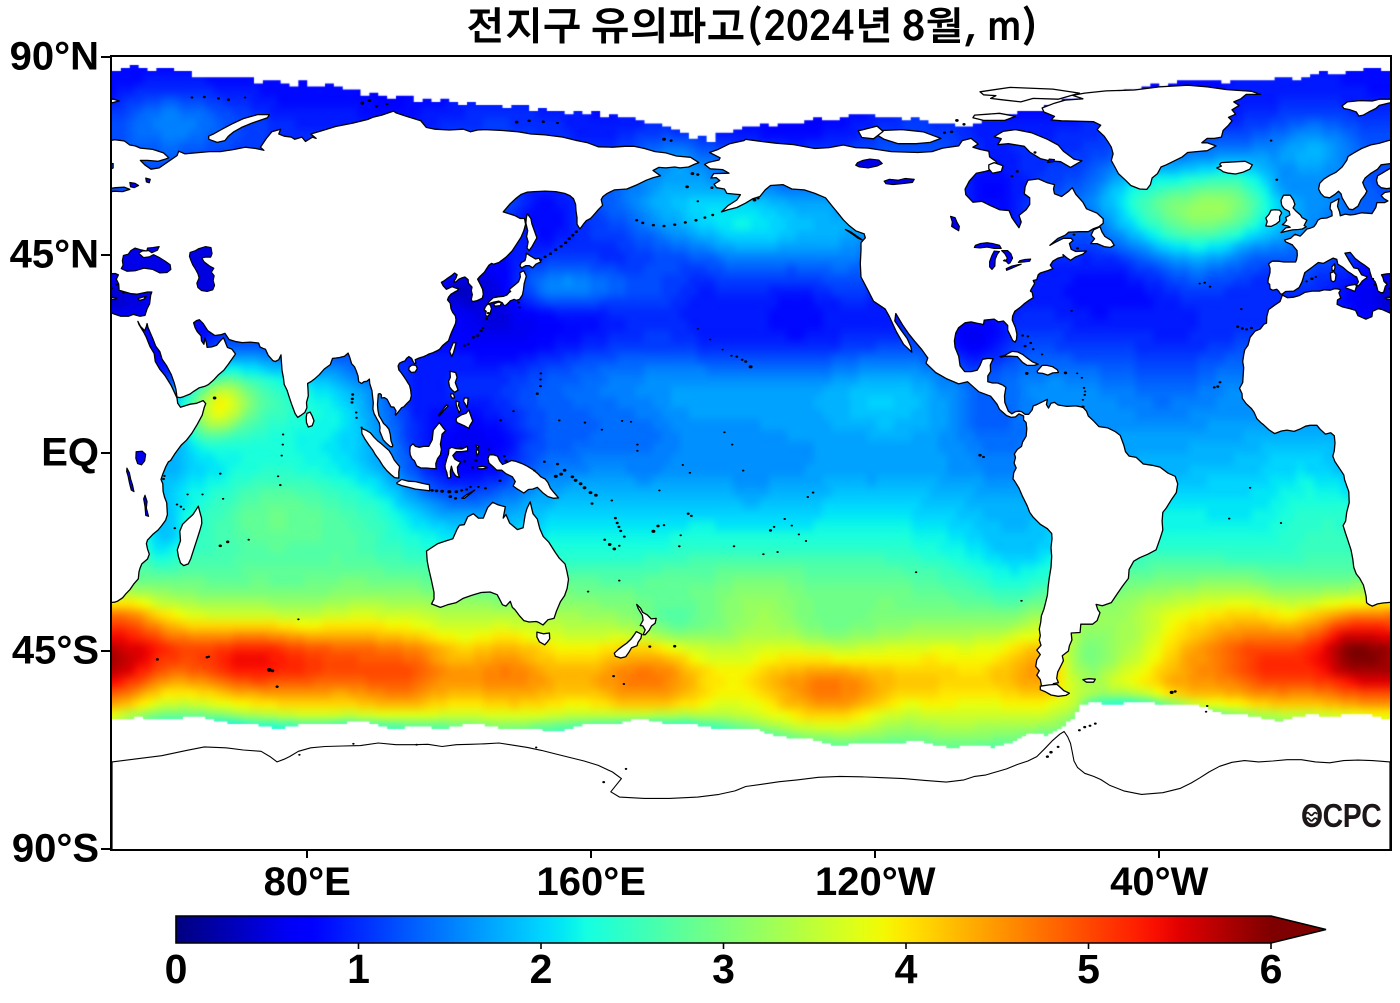 Image resolution: width=1400 pixels, height=1003 pixels. Describe the element at coordinates (54, 56) in the screenshot. I see `y-tick-label: 90°N` at that location.